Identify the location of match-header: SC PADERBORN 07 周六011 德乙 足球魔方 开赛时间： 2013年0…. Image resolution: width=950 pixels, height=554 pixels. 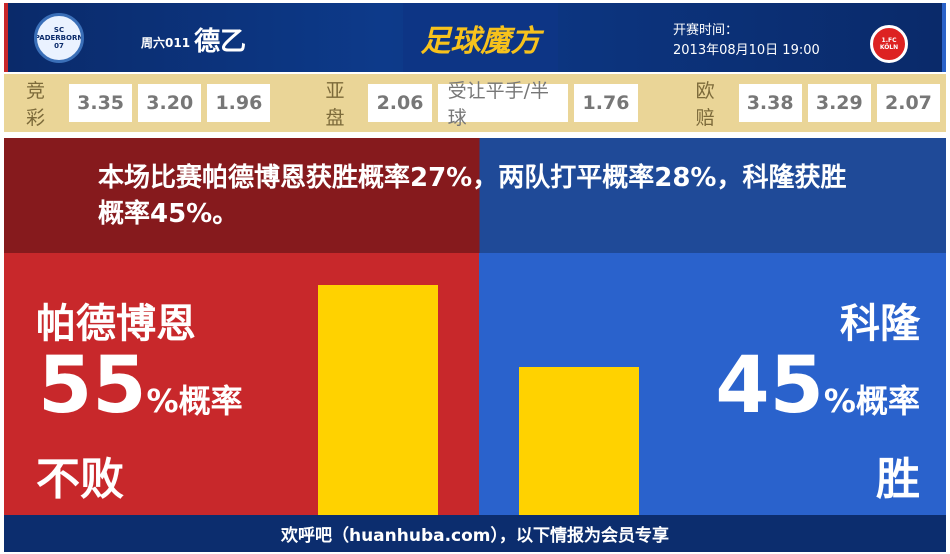
(475, 37).